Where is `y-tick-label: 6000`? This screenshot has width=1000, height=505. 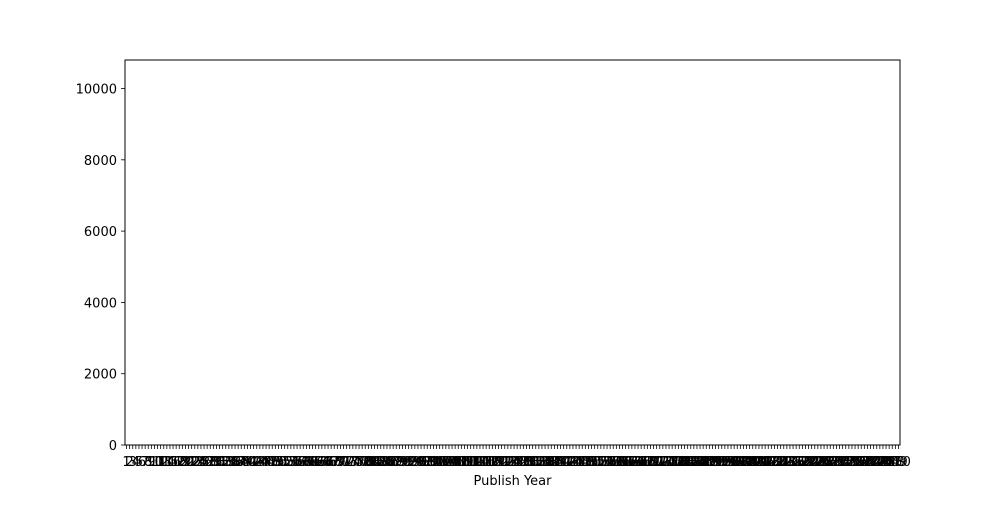
y-tick-label: 6000 is located at coordinates (100, 232).